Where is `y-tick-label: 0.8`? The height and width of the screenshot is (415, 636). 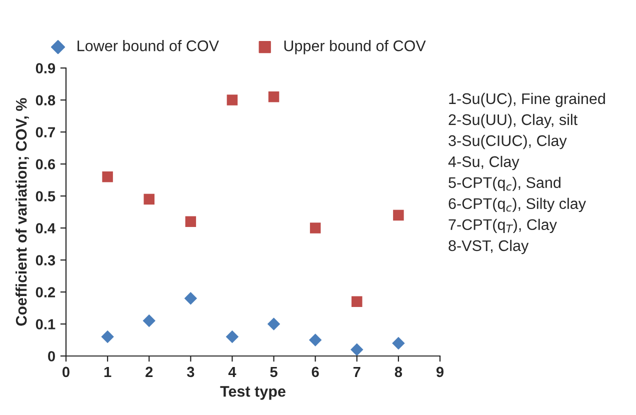 y-tick-label: 0.8 is located at coordinates (46, 100).